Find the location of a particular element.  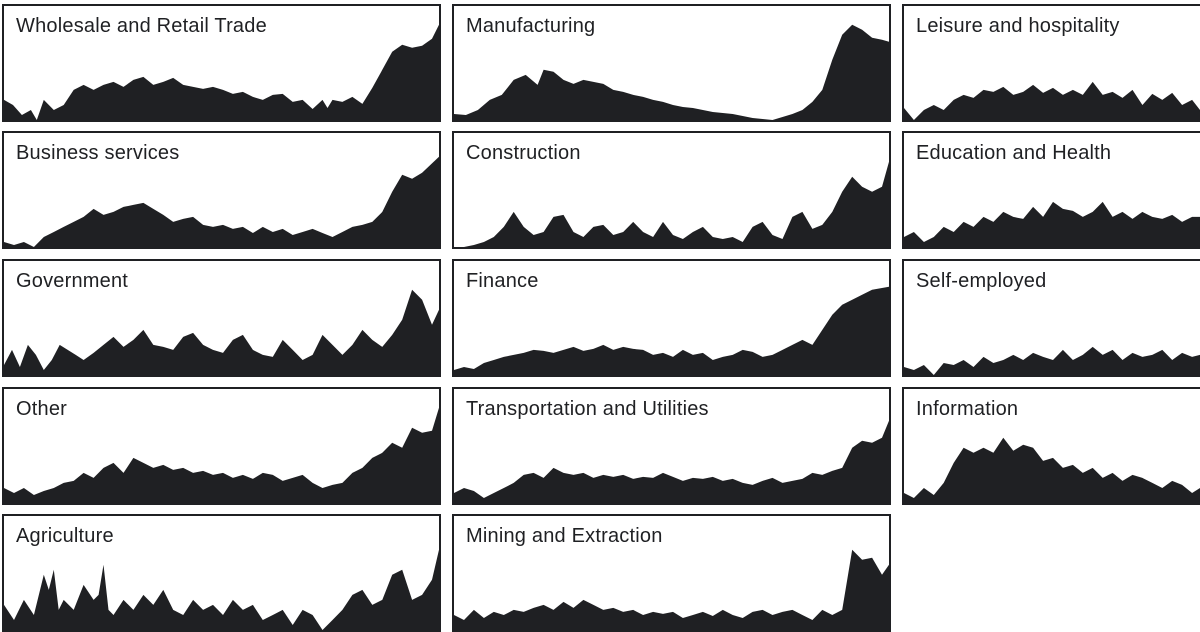

area-series-agriculture is located at coordinates (221, 589).